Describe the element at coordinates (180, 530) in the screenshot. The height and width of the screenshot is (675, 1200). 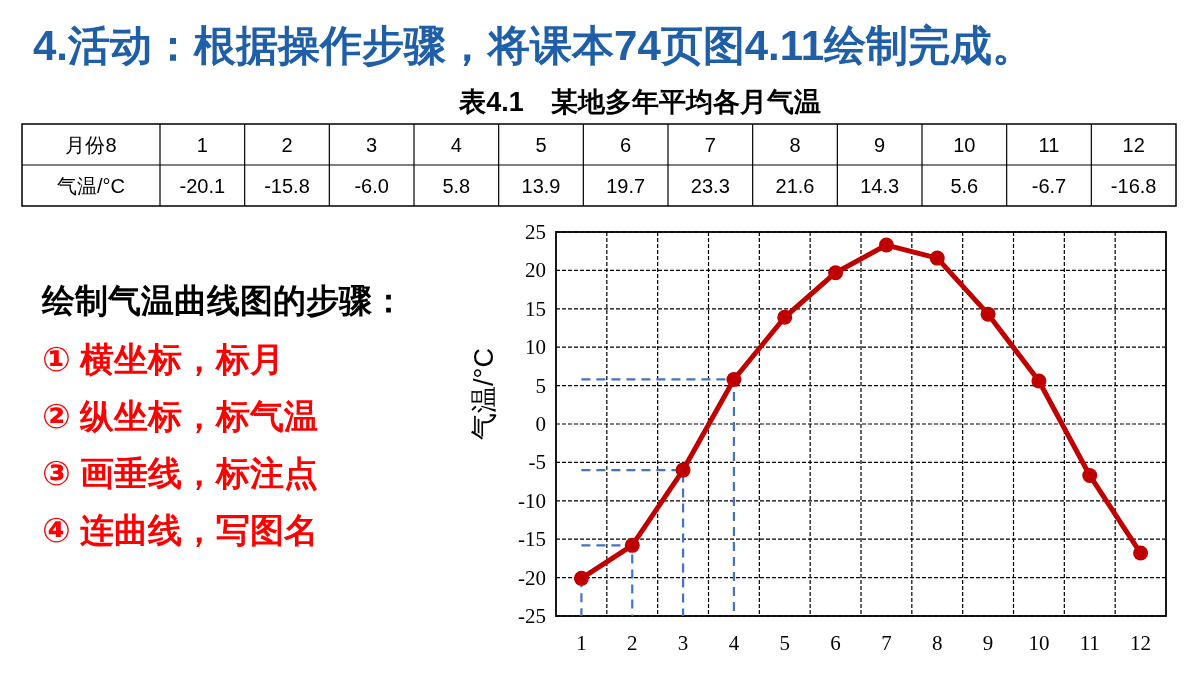
I see `annotation: ④ 连曲线，写图名` at that location.